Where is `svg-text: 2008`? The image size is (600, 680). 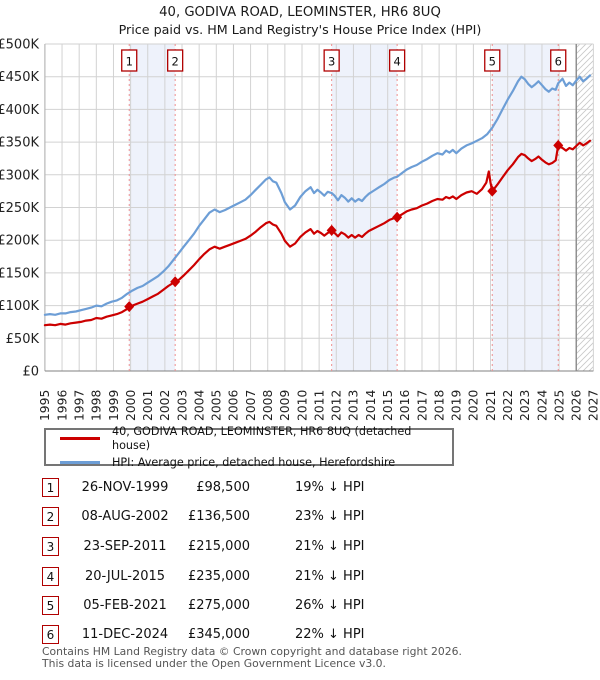
svg-text: 2008 is located at coordinates (268, 405).